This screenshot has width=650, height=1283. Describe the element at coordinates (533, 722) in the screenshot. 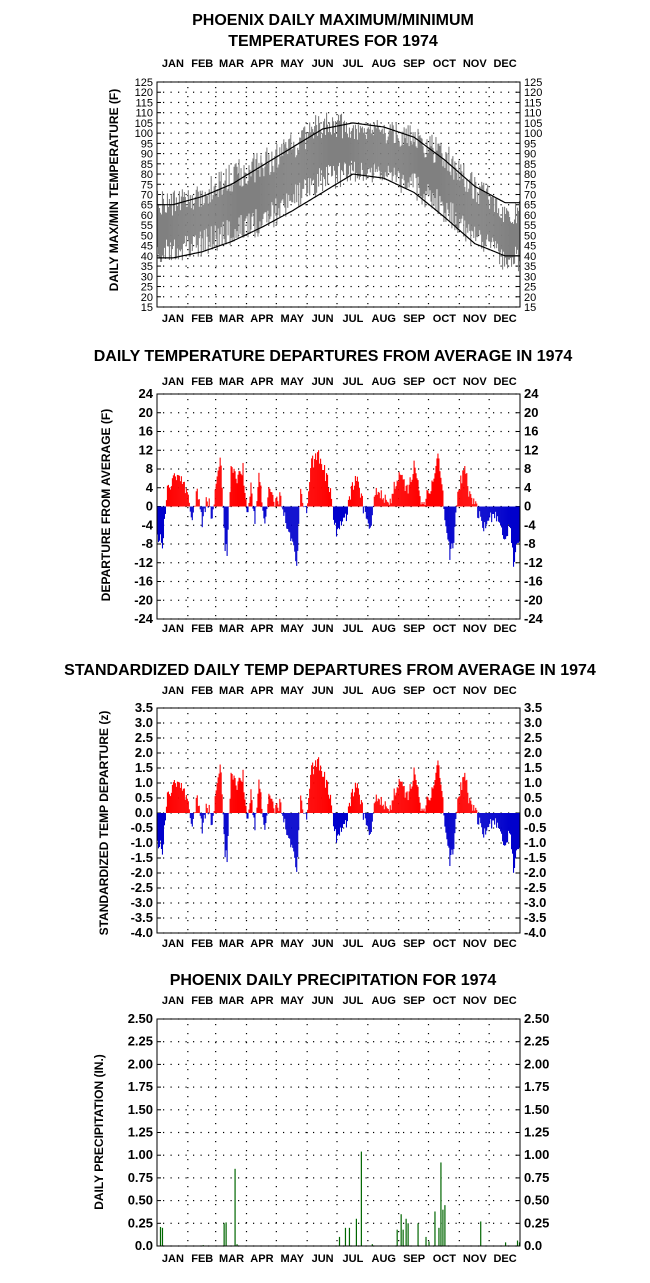

I see `y-tick-label-right: 3.0` at that location.